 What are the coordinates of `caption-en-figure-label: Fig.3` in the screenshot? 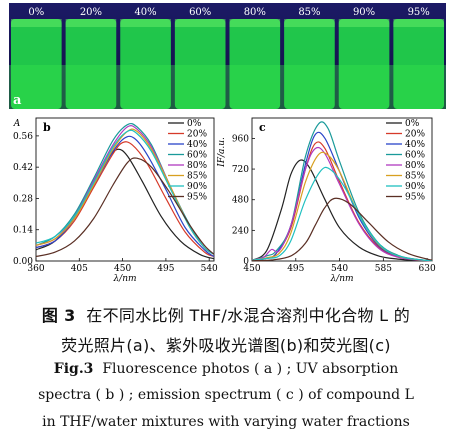 It's located at (73, 369).